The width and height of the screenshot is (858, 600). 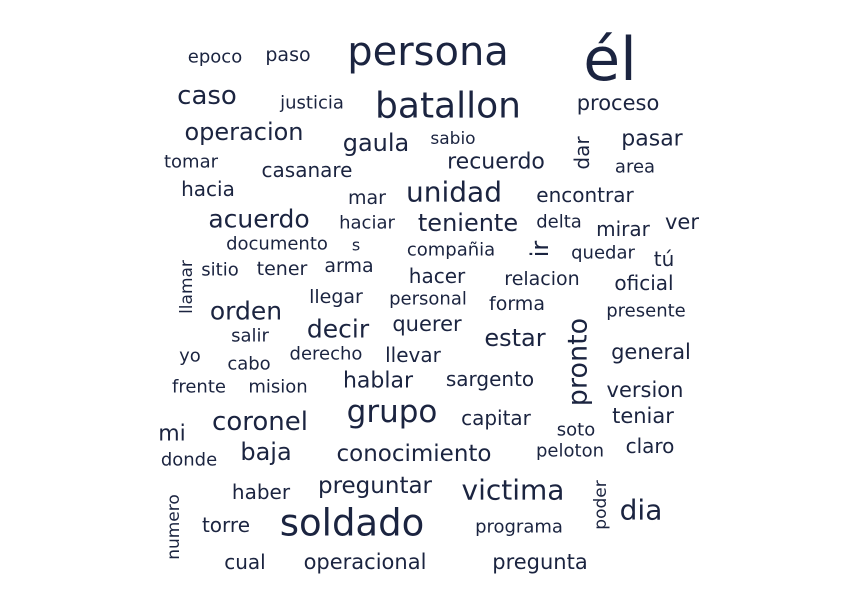 What do you see at coordinates (261, 492) in the screenshot?
I see `word-38: haber` at bounding box center [261, 492].